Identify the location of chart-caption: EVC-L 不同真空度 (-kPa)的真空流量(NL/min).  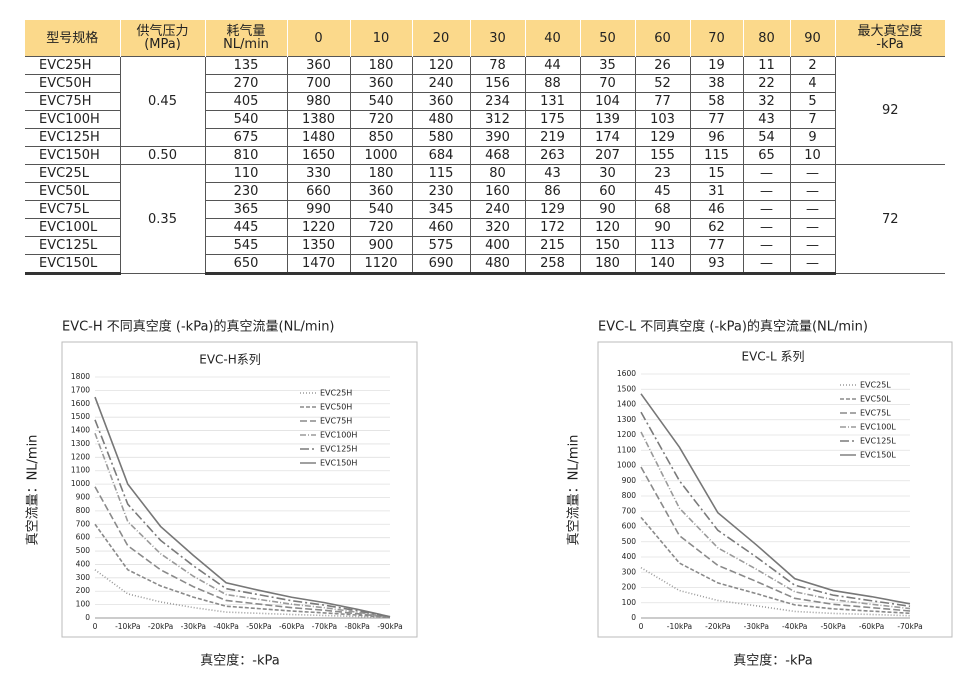
(733, 327).